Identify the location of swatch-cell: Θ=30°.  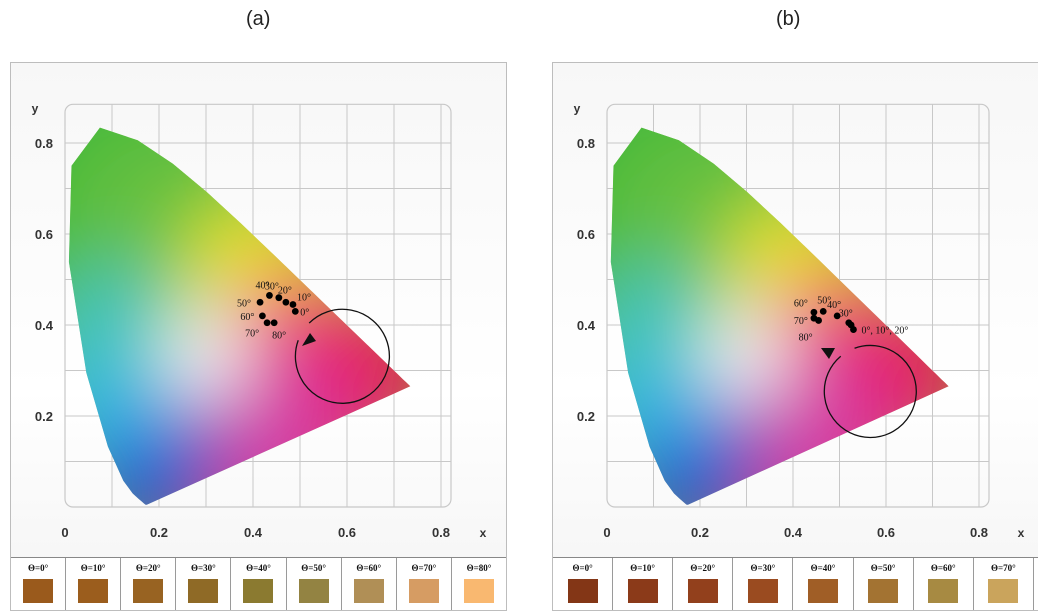
(204, 584).